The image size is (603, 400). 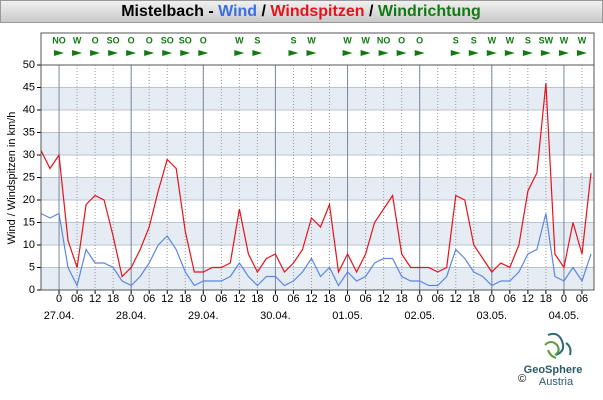 I want to click on logo-sub: Austria, so click(x=556, y=382).